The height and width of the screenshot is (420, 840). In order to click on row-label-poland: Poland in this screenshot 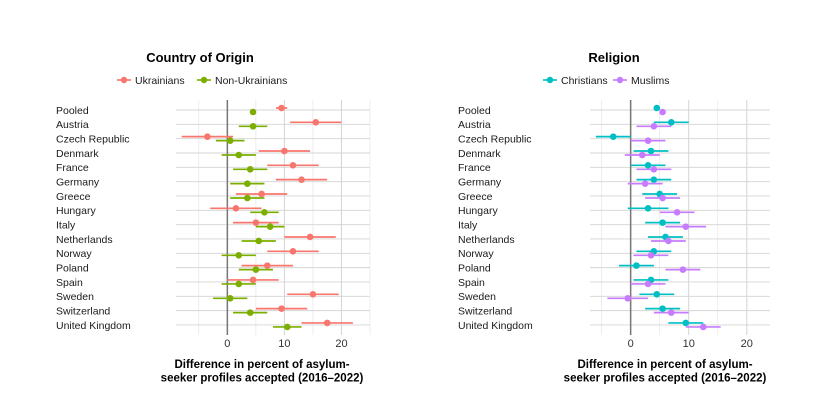, I will do `click(474, 268)`.